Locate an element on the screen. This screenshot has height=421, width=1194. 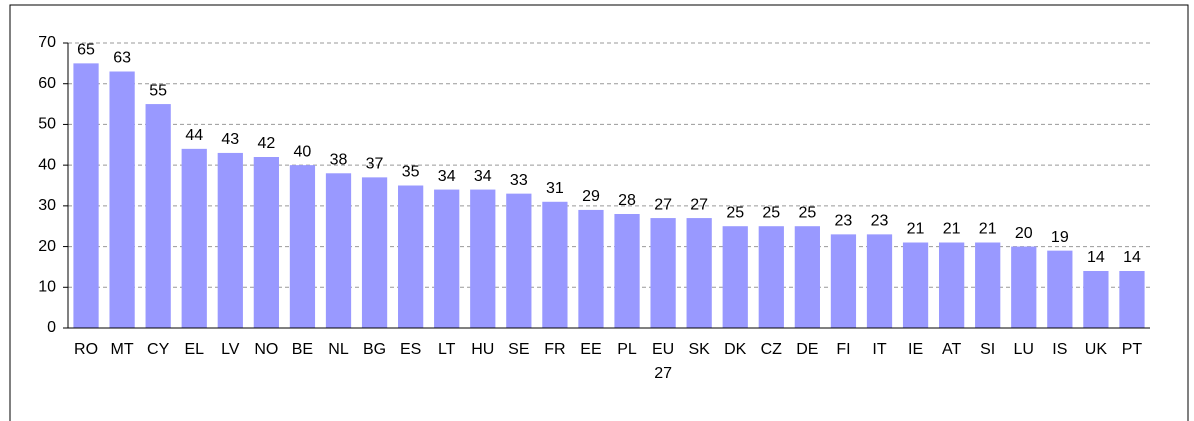
x-tick-label: RO is located at coordinates (86, 349).